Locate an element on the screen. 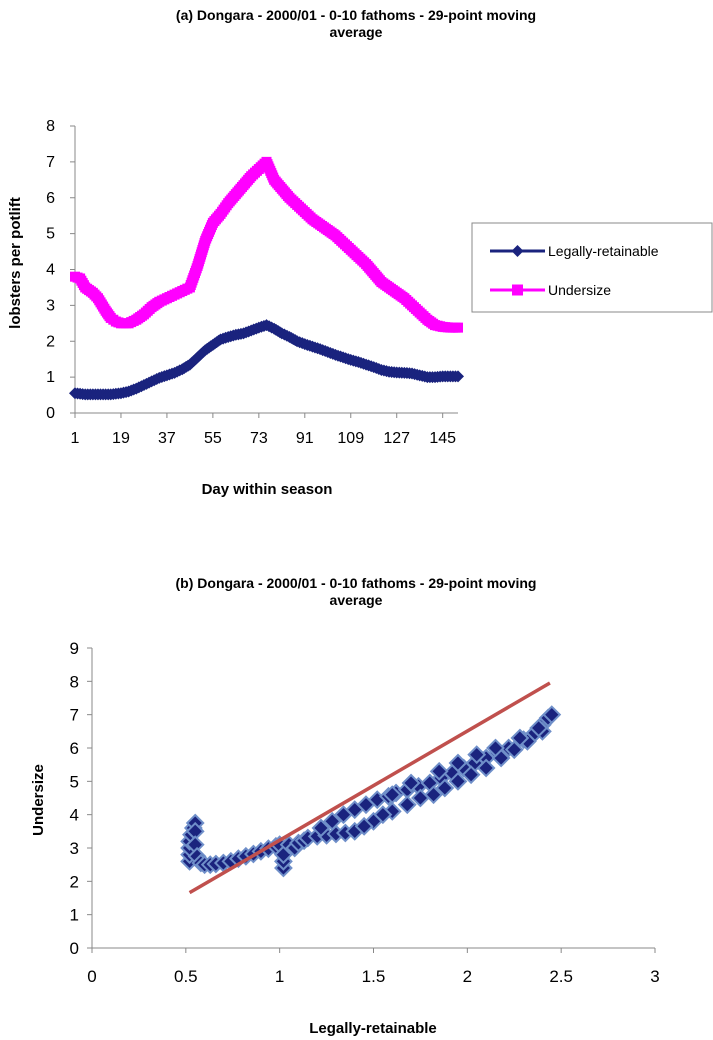  series-undersize is located at coordinates (266, 244).